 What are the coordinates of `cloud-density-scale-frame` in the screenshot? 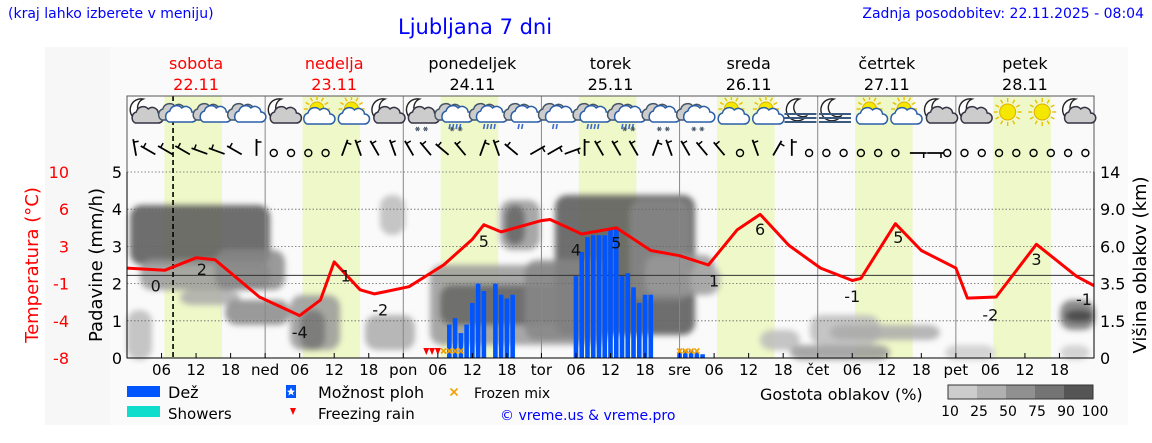 It's located at (1020, 392).